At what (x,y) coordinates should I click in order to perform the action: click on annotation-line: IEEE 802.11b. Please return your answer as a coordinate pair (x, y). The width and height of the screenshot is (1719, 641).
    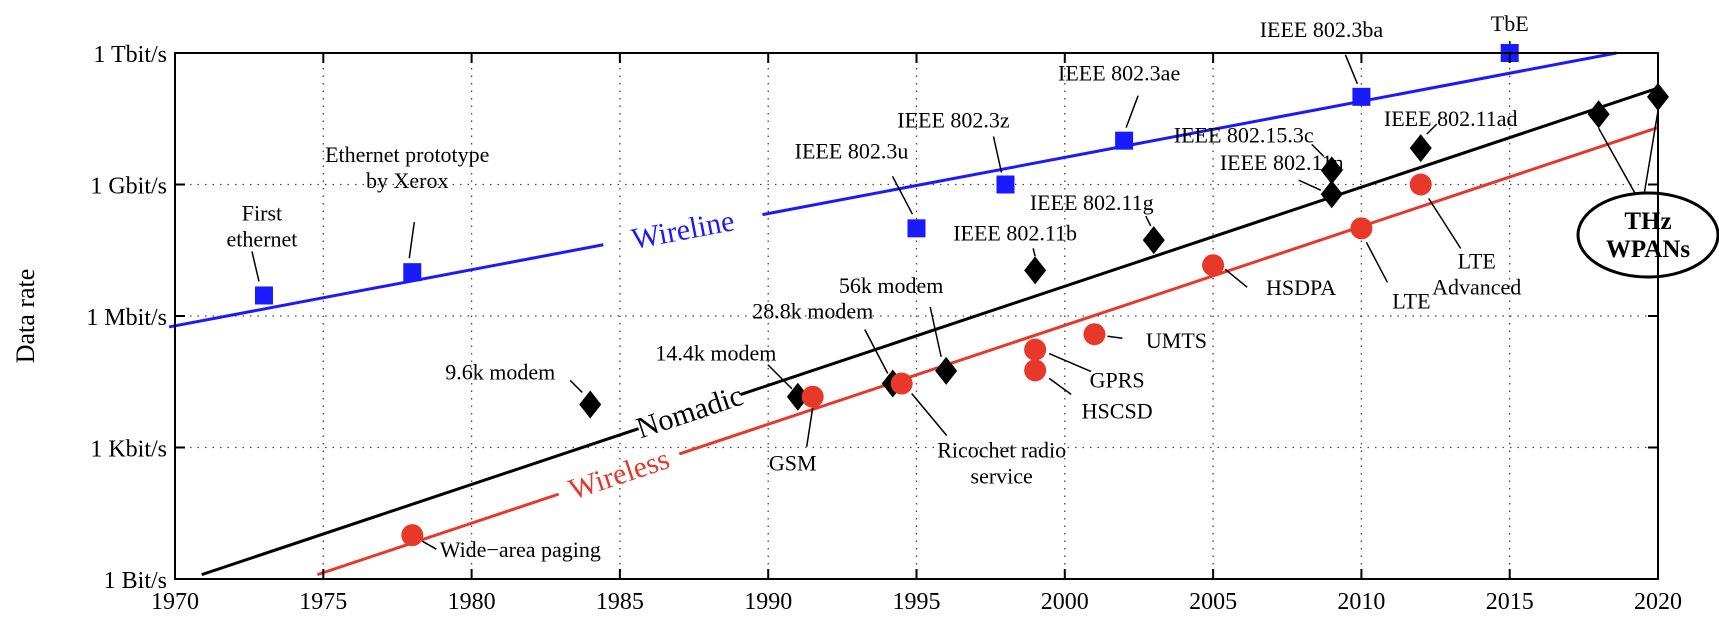
    Looking at the image, I should click on (1015, 232).